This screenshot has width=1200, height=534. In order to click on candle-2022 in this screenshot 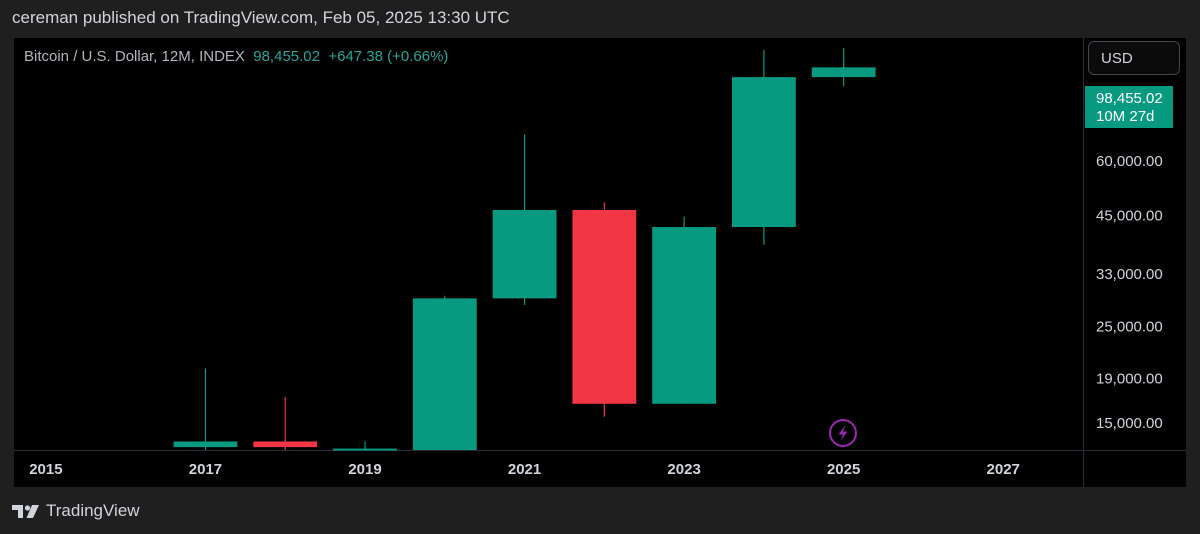, I will do `click(604, 309)`.